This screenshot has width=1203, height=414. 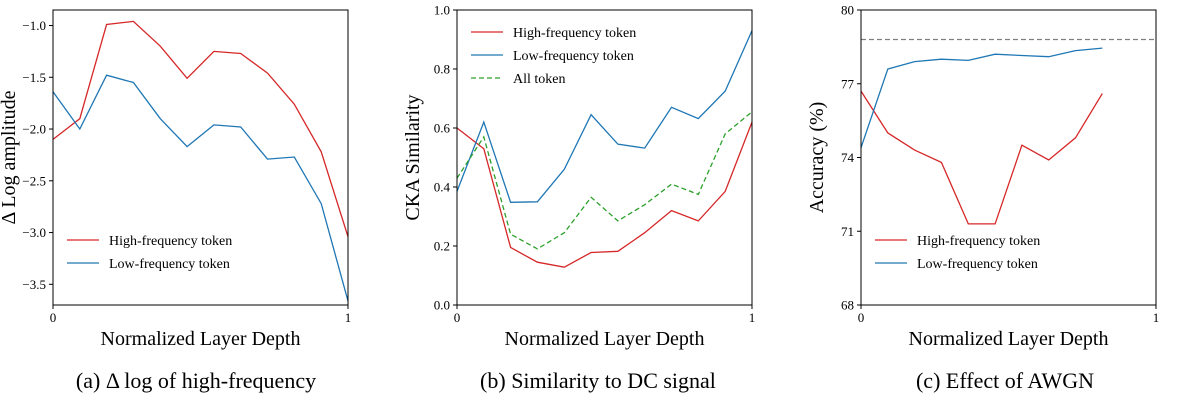 What do you see at coordinates (752, 317) in the screenshot?
I see `x-tick-label-b-1: 1` at bounding box center [752, 317].